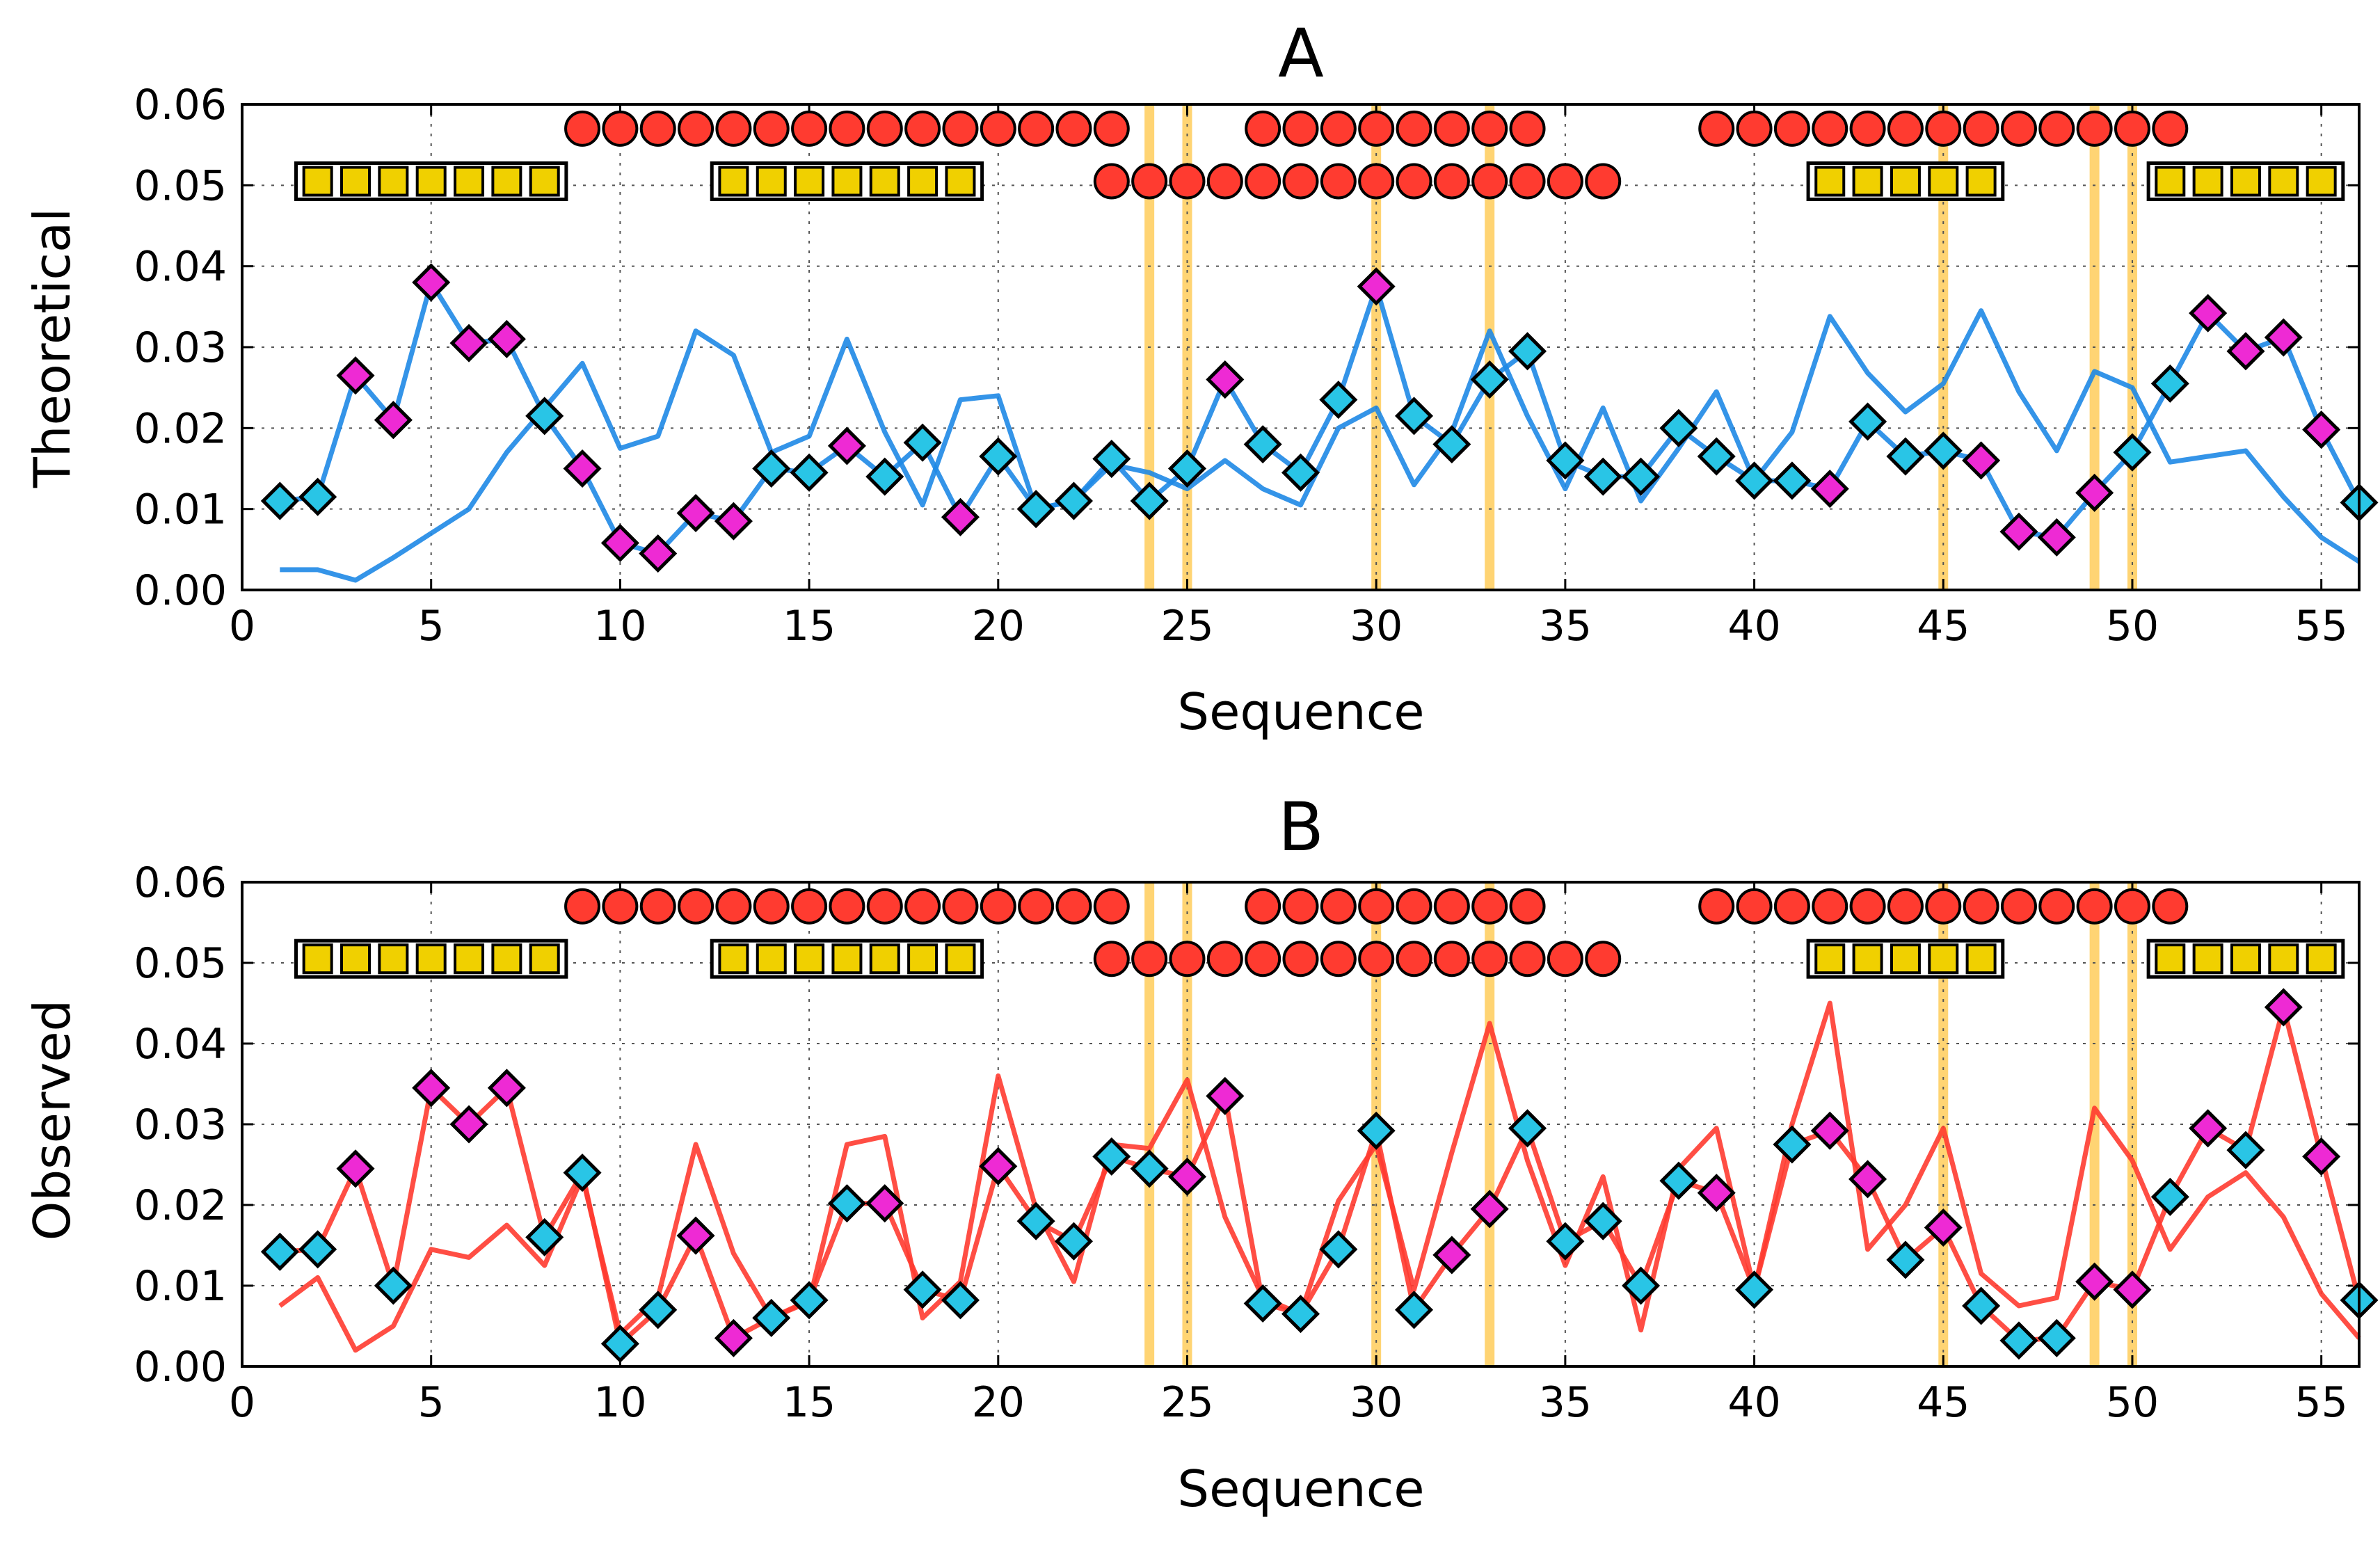 The image size is (2380, 1541). I want to click on panel-a-y-tick-label: 0.04, so click(180, 267).